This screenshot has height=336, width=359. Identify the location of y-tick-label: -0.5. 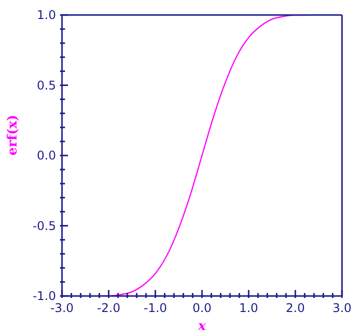
(44, 225).